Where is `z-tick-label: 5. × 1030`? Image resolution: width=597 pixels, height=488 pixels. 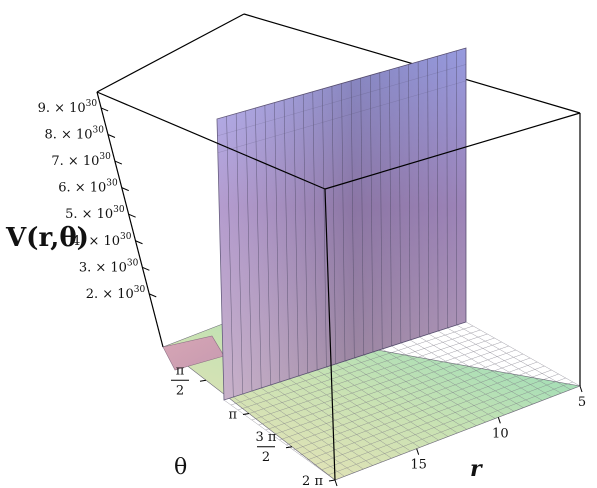
z-tick-label: 5. × 1030 is located at coordinates (95, 213).